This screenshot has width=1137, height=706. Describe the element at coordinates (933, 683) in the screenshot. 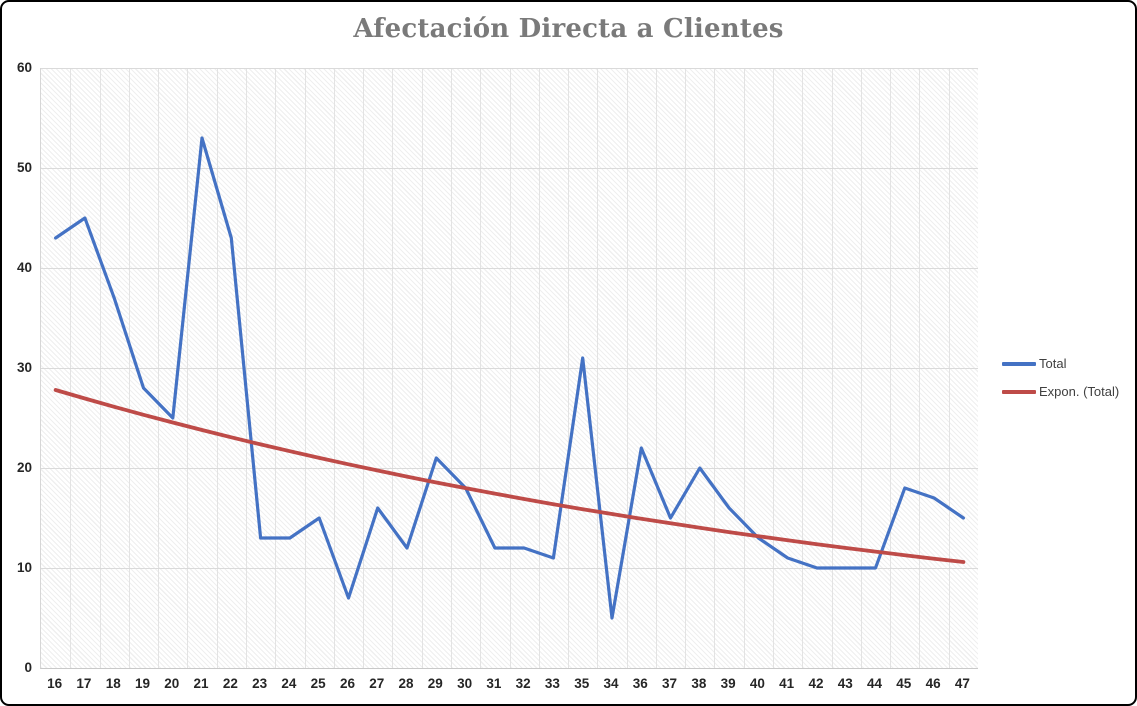

I see `x-tick-label: 46` at that location.